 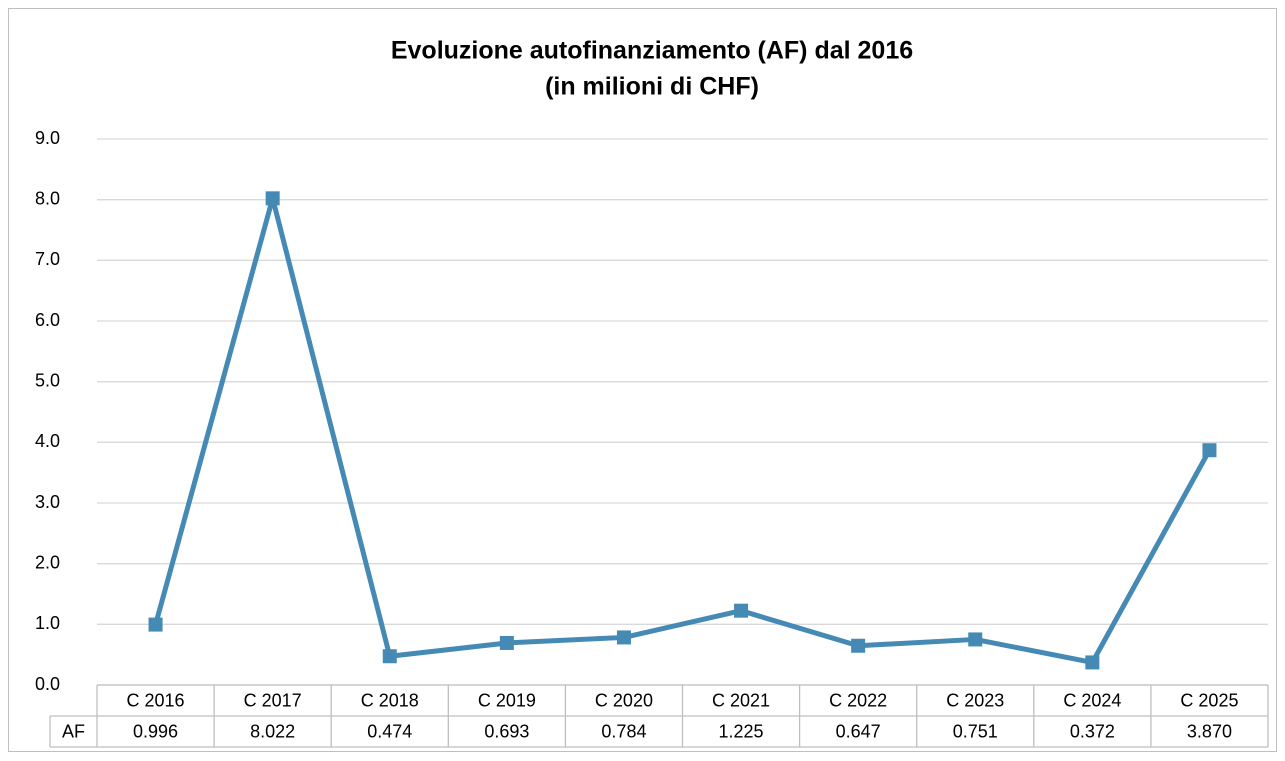 I want to click on table-value: 0.474, so click(x=389, y=731).